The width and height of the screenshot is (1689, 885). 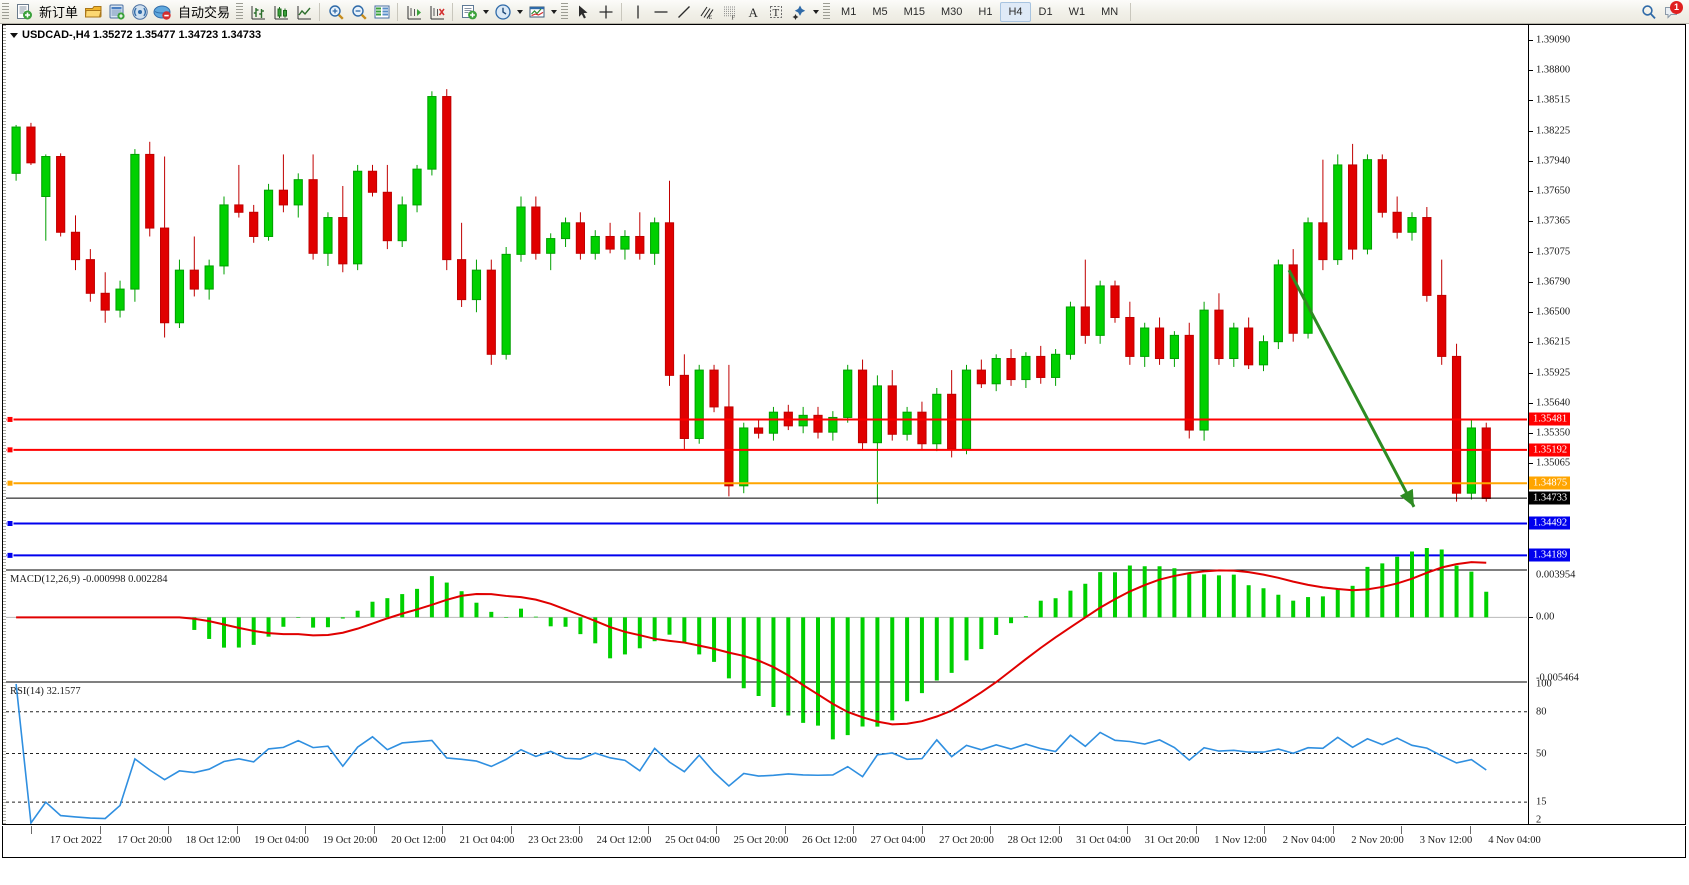 What do you see at coordinates (1351, 388) in the screenshot?
I see `trend-arrow-shaft` at bounding box center [1351, 388].